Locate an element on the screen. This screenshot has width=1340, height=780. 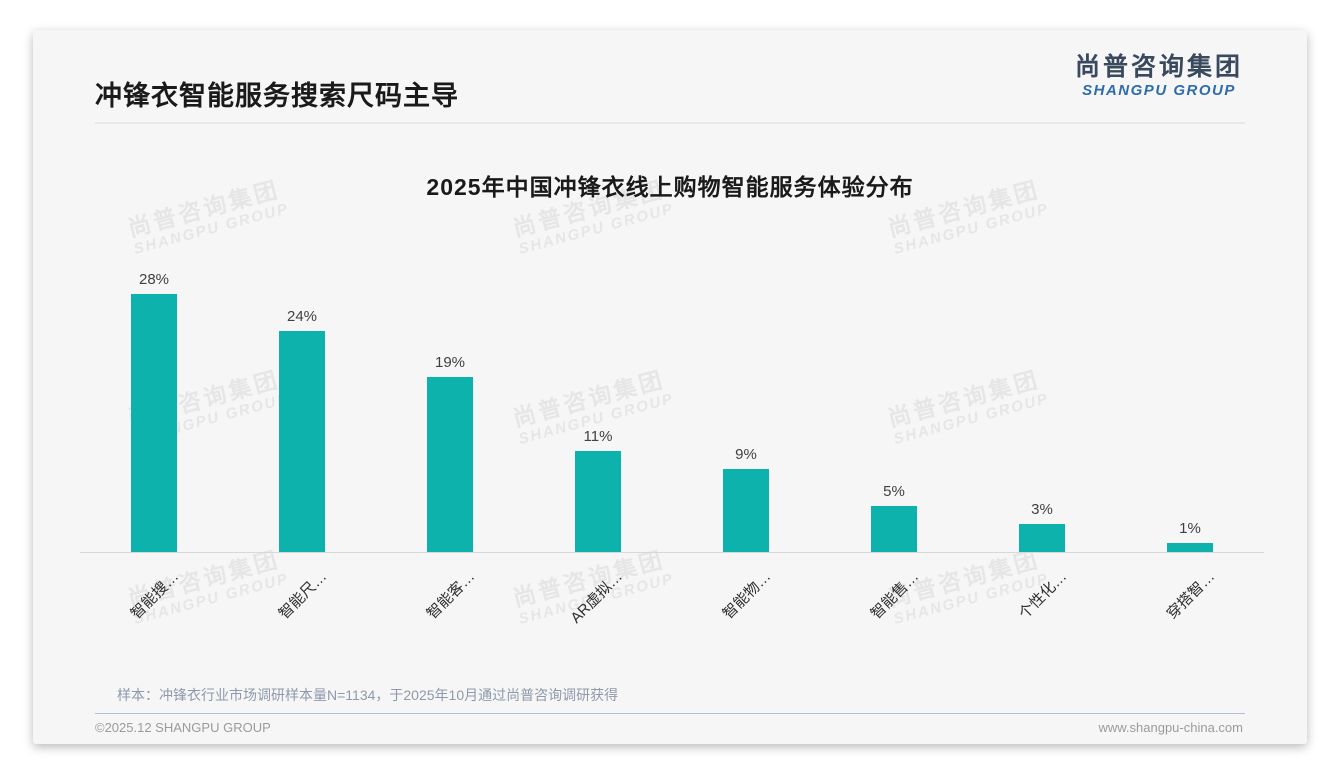
logo-chinese-text: 尚普咨询集团 is located at coordinates (1158, 67).